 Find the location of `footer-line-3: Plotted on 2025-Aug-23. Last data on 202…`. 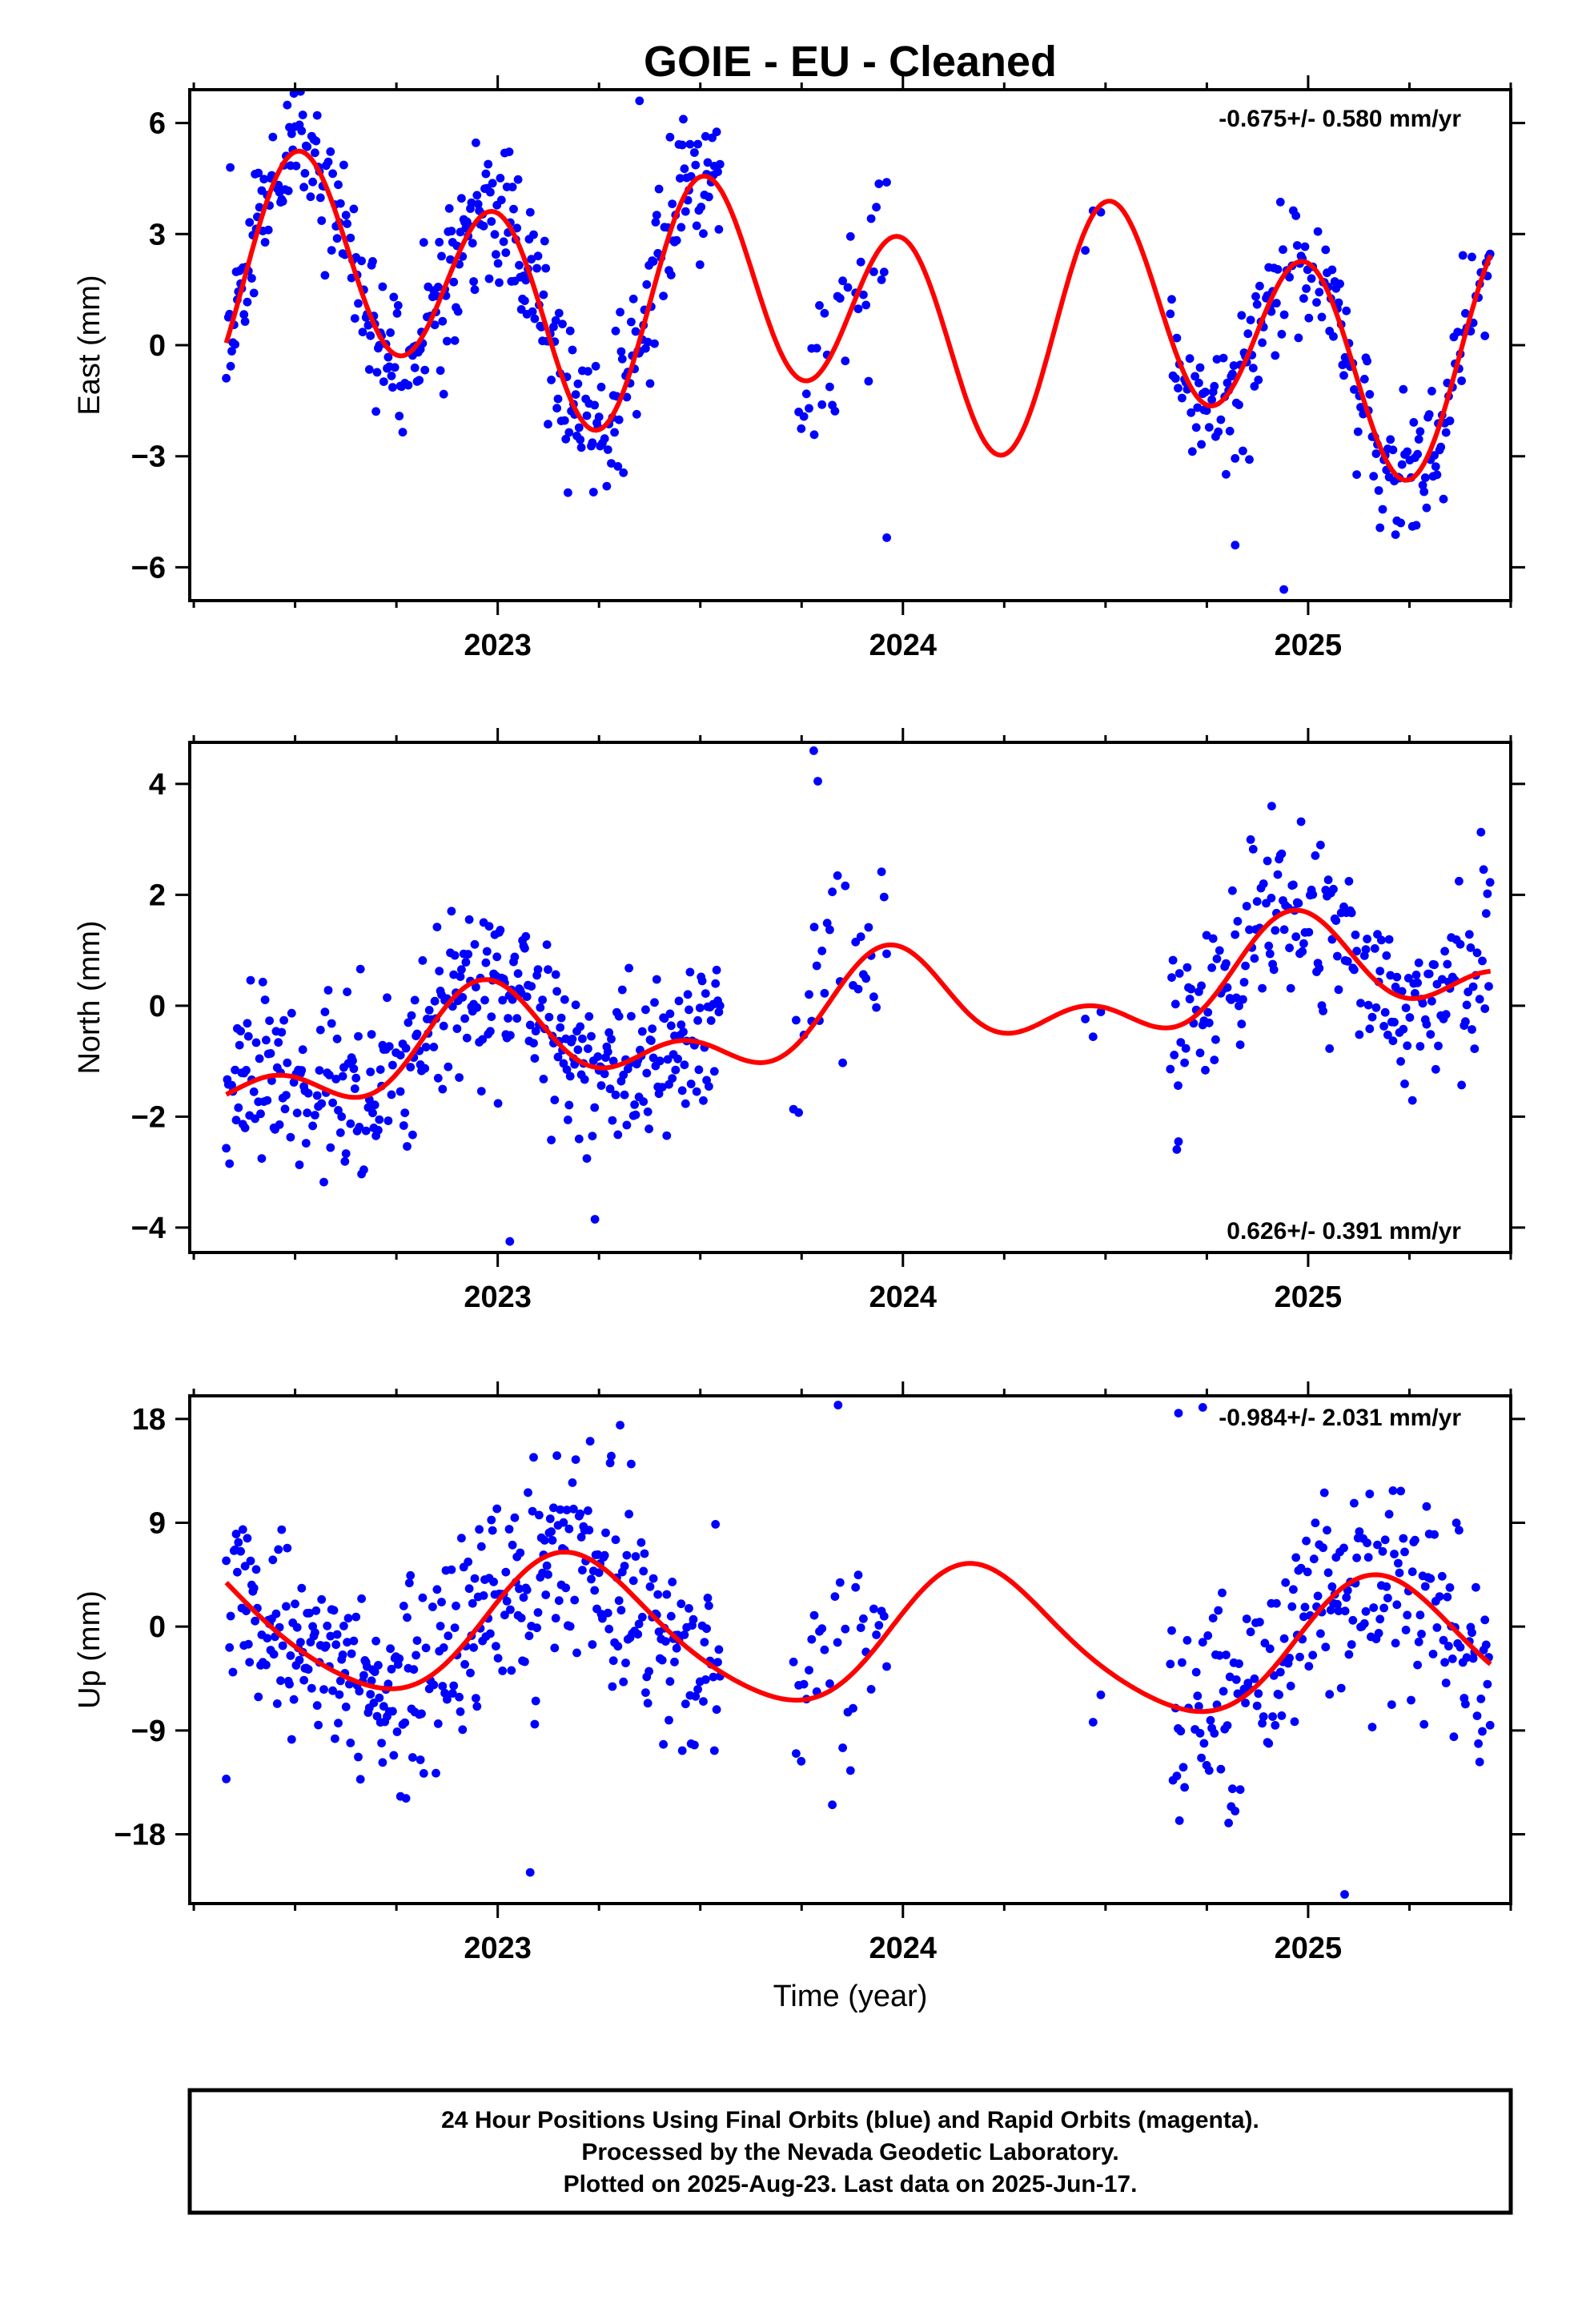

footer-line-3: Plotted on 2025-Aug-23. Last data on 202… is located at coordinates (851, 2184).